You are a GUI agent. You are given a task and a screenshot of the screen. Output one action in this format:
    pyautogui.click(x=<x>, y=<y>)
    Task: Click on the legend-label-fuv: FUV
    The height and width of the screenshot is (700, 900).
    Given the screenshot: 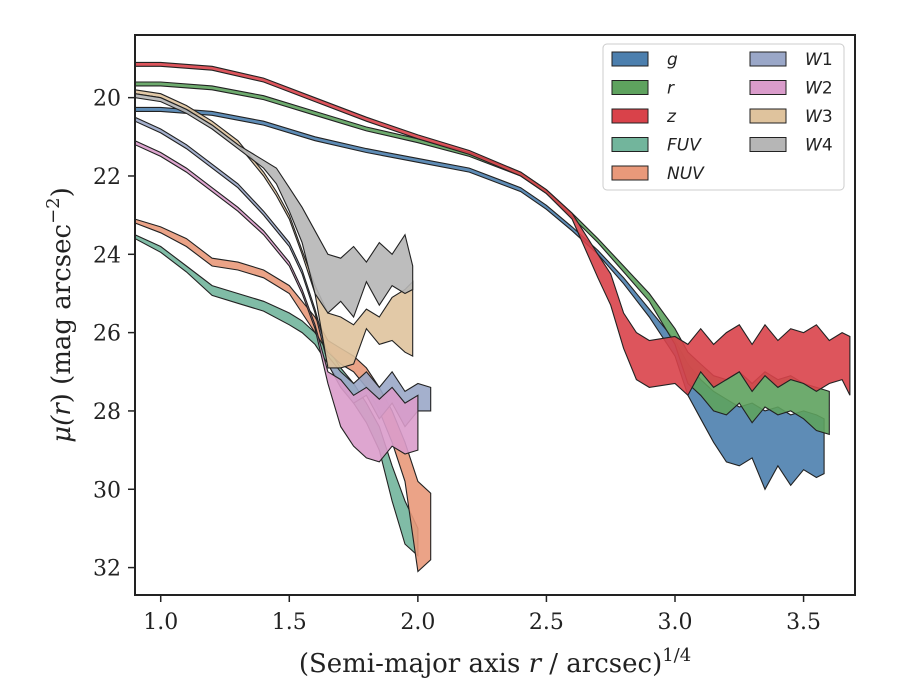 What is the action you would take?
    pyautogui.click(x=684, y=146)
    